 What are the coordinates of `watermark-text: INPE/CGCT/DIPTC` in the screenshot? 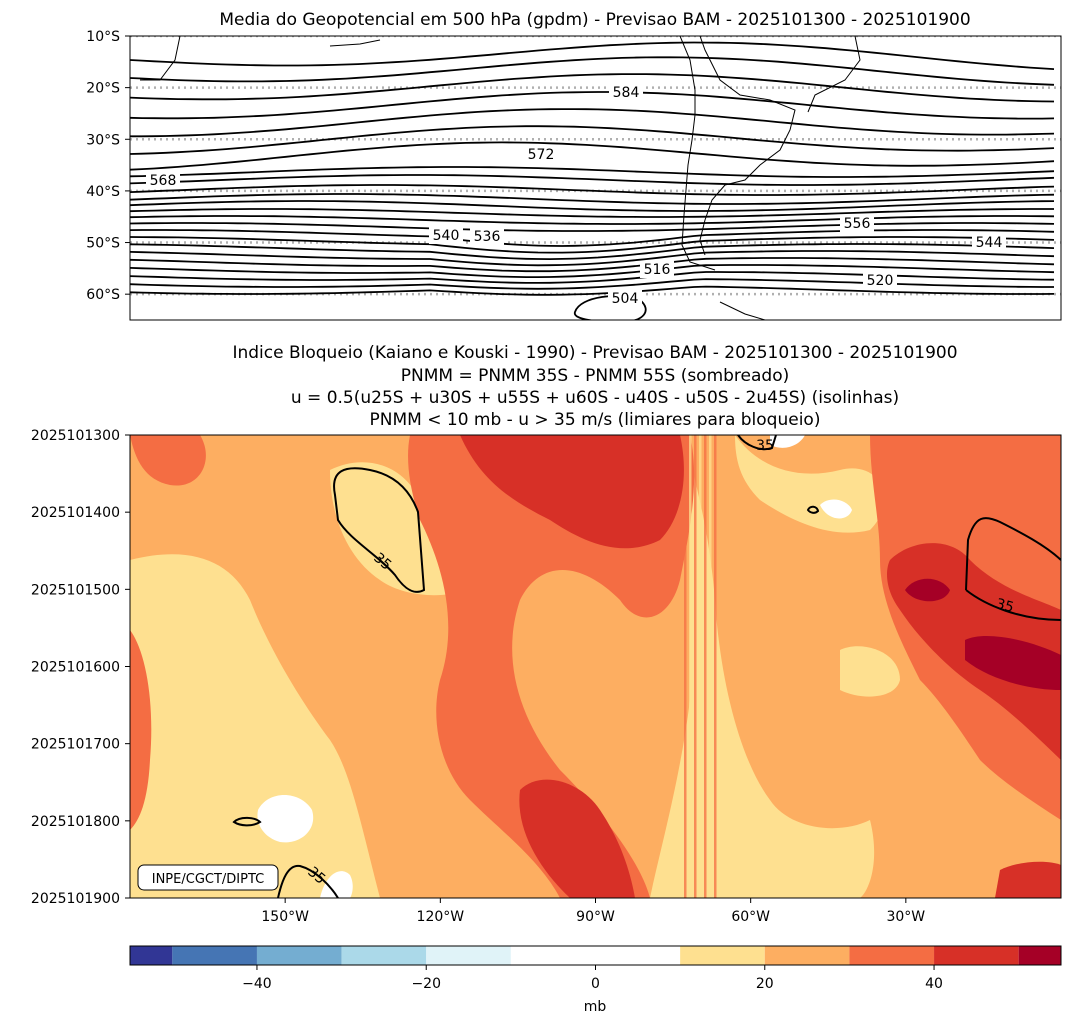 It's located at (208, 879).